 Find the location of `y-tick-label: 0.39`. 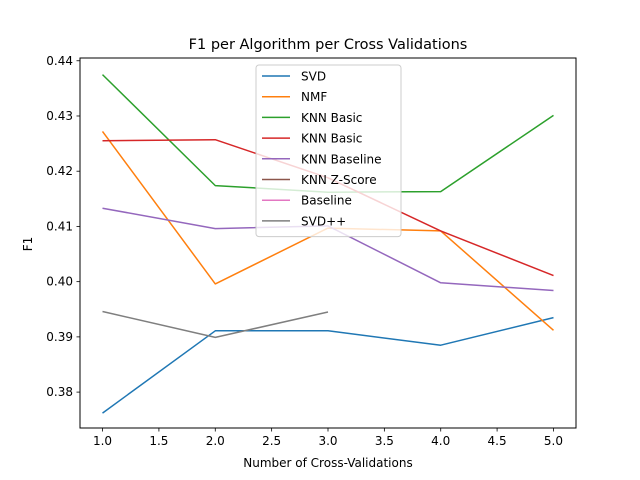

y-tick-label: 0.39 is located at coordinates (59, 337).